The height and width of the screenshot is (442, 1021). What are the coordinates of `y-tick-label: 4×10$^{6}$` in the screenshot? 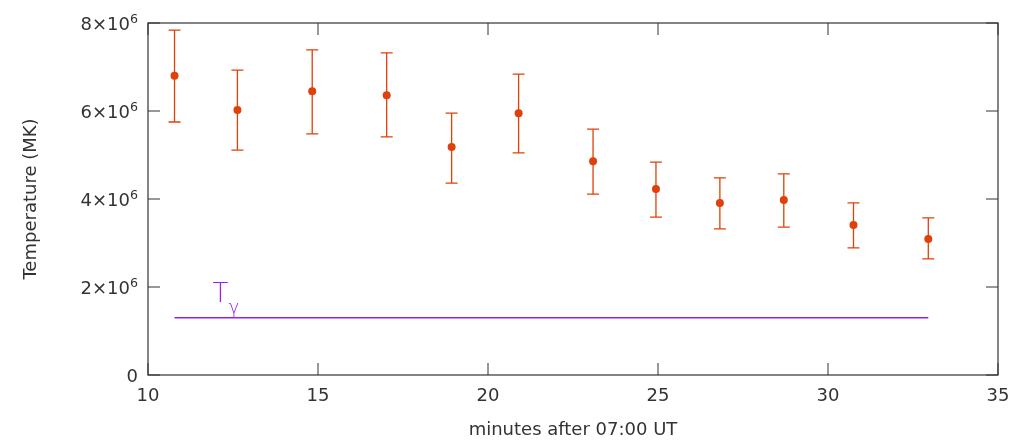 It's located at (109, 198).